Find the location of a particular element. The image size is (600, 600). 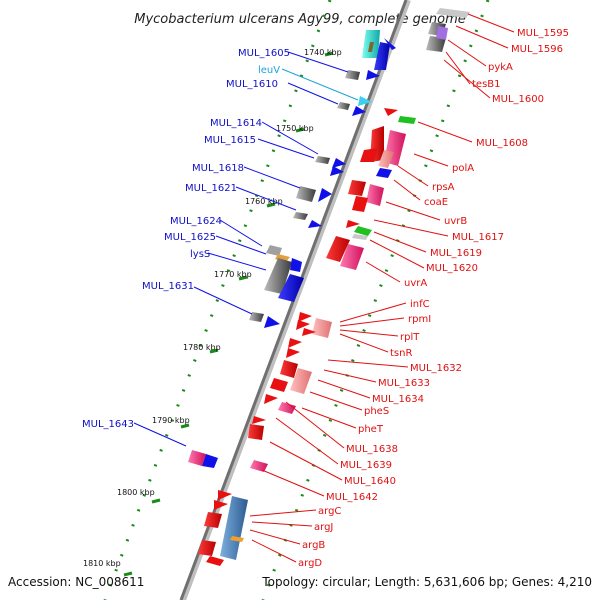

gene-label-mul1621: MUL_1621 is located at coordinates (211, 188).